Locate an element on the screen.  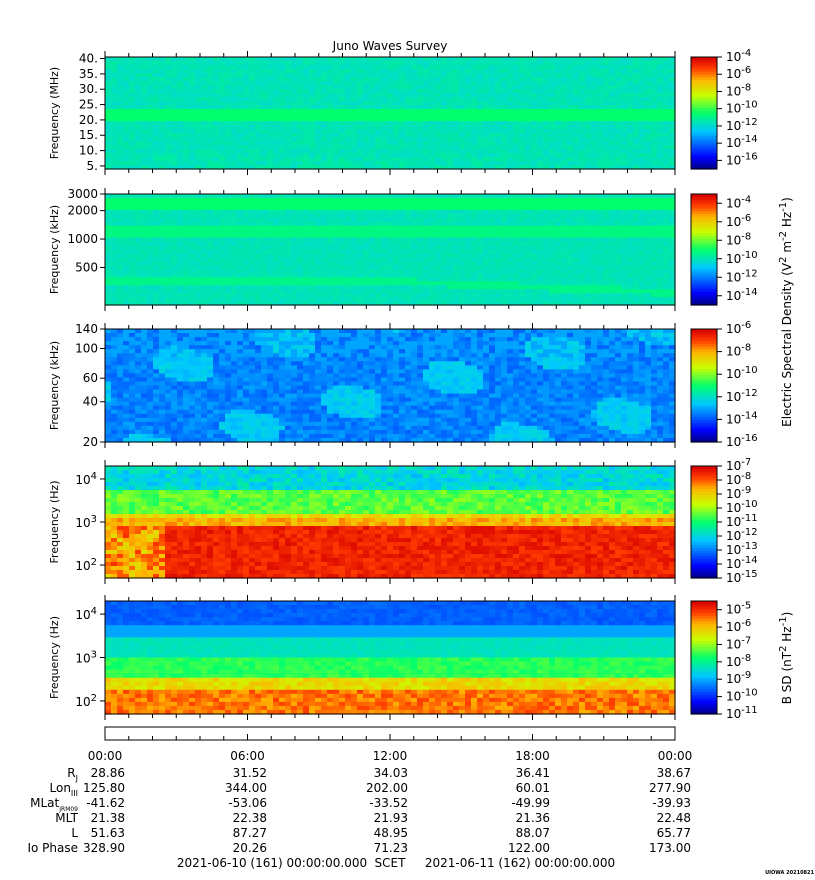
y-tick-label: 30. is located at coordinates (88, 89).